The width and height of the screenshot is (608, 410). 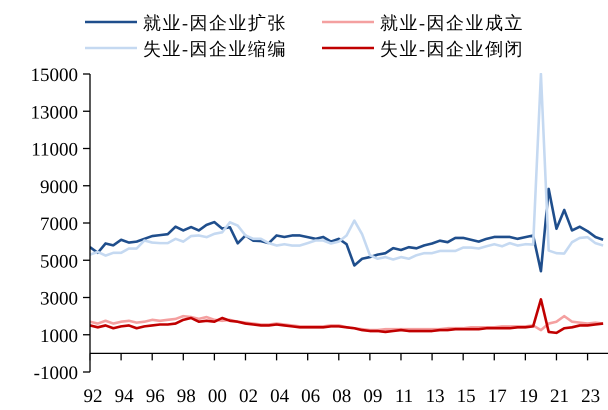 What do you see at coordinates (124, 396) in the screenshot?
I see `x-tick-label: 94` at bounding box center [124, 396].